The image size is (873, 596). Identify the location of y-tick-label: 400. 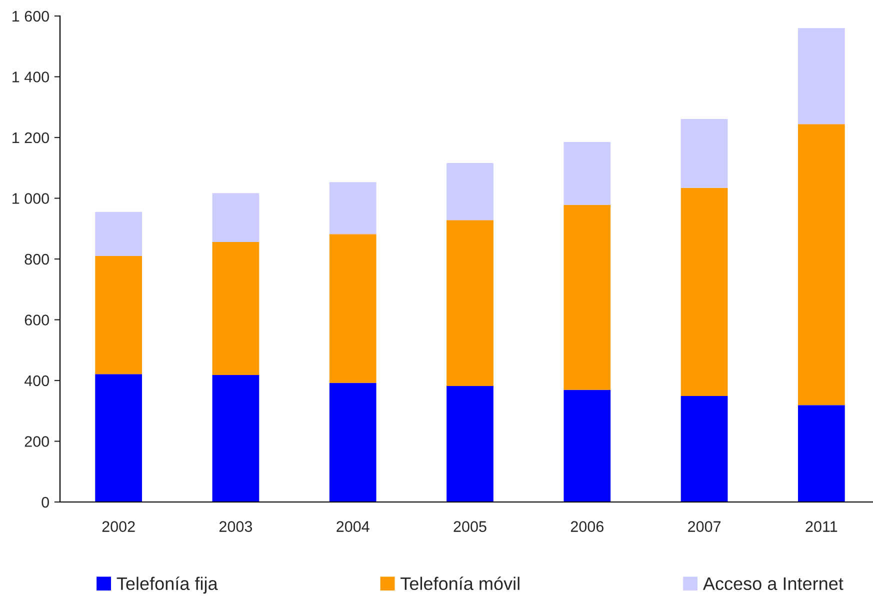
(36, 380).